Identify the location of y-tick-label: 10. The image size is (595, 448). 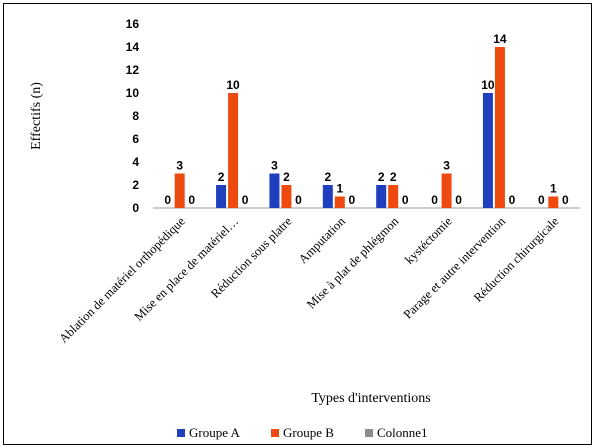
(133, 93).